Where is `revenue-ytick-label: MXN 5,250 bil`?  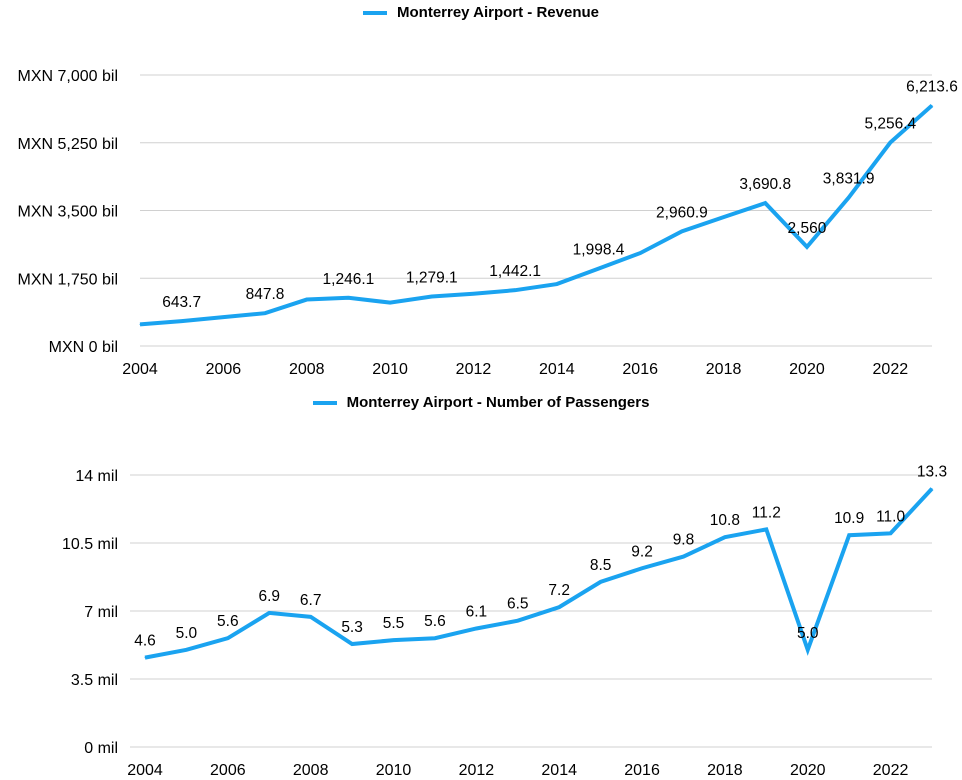
revenue-ytick-label: MXN 5,250 bil is located at coordinates (68, 144).